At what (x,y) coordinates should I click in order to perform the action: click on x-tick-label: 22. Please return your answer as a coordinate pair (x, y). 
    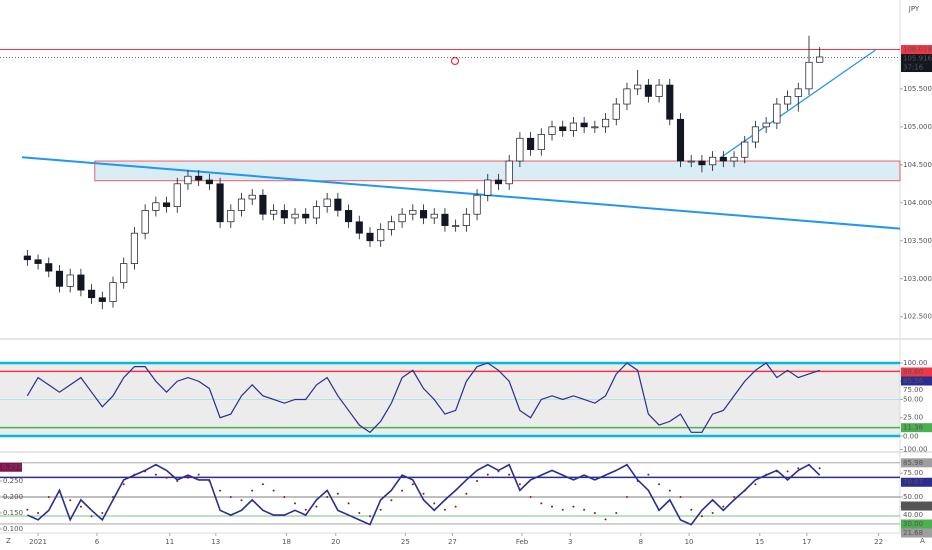
    Looking at the image, I should click on (878, 542).